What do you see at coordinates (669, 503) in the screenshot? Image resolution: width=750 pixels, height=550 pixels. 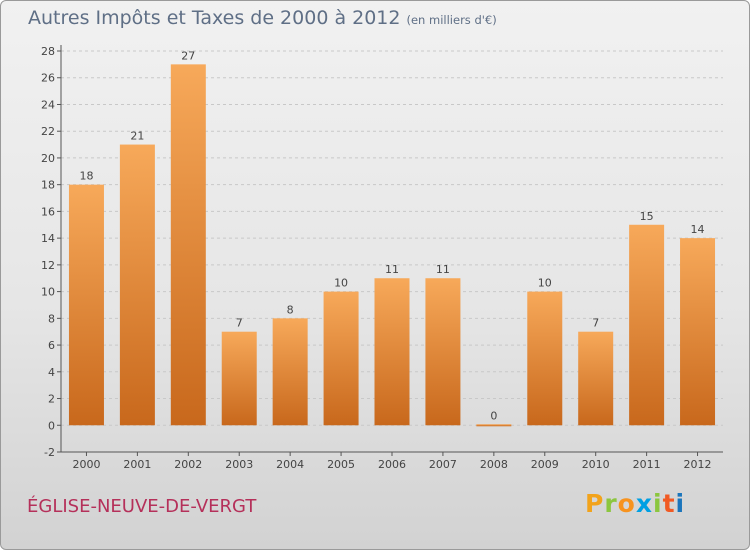 I see `logo-letter: t` at bounding box center [669, 503].